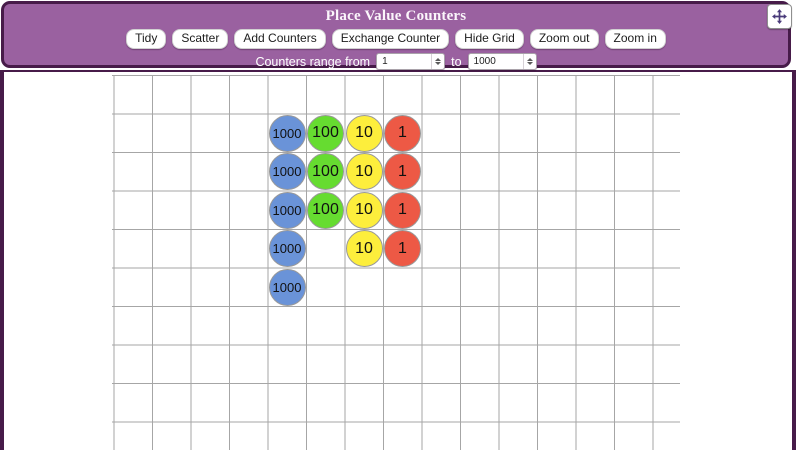 Image resolution: width=800 pixels, height=450 pixels. What do you see at coordinates (313, 61) in the screenshot?
I see `range-prefix-label: Counters range from` at bounding box center [313, 61].